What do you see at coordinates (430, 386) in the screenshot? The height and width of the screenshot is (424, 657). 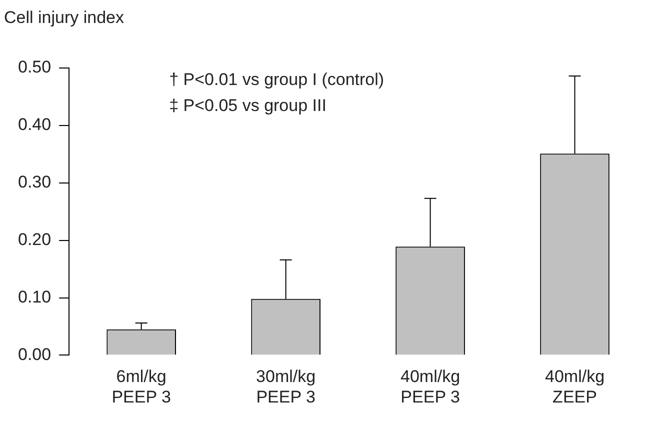 I see `x-tick-label: 40ml/kg PEEP 3` at bounding box center [430, 386].